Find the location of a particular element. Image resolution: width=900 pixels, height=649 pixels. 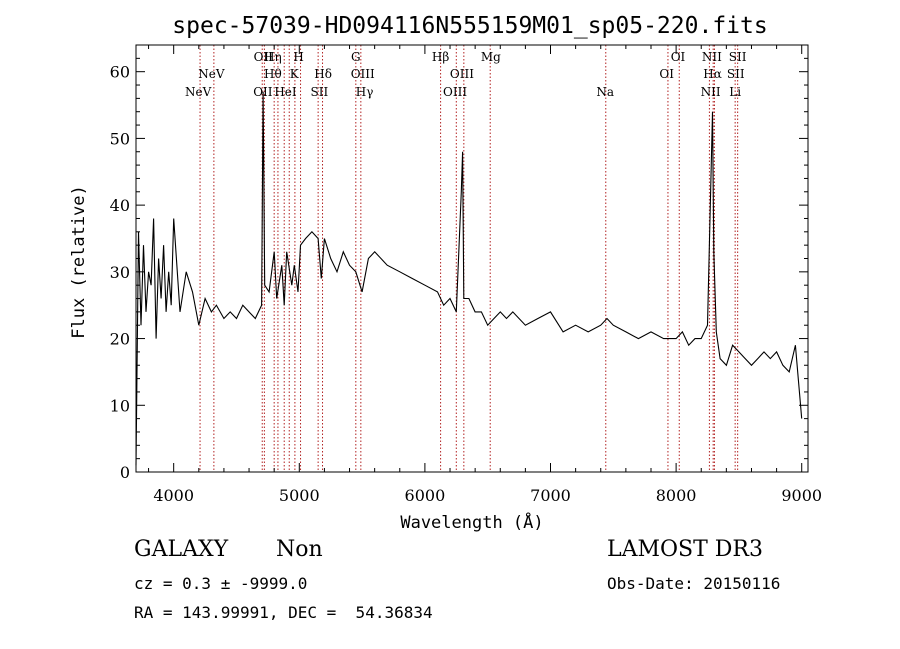

survey-name: LAMOST DR3 is located at coordinates (685, 549).